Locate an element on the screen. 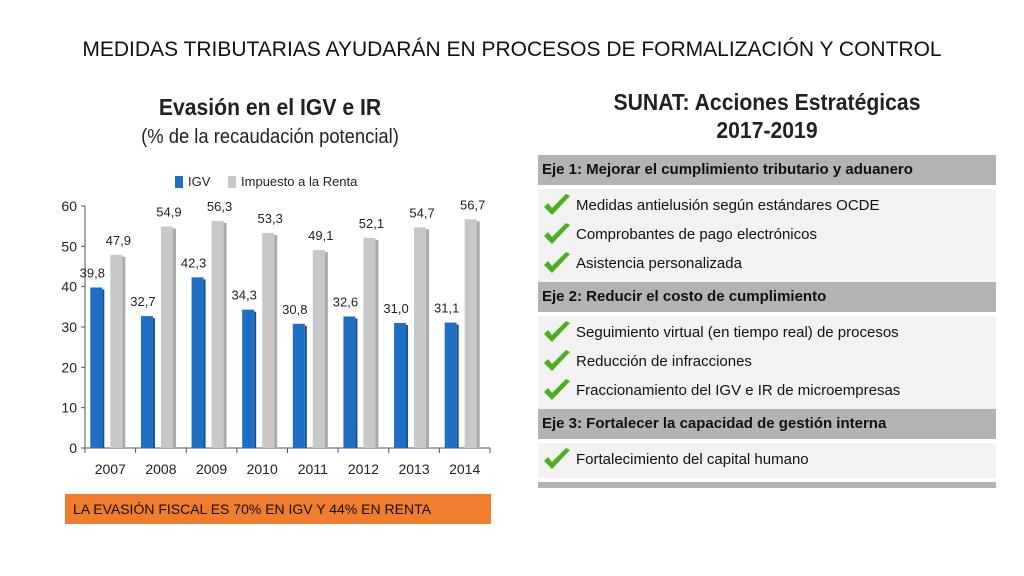 The width and height of the screenshot is (1024, 576). action-item: Fortalecimiento del capital humano is located at coordinates (767, 459).